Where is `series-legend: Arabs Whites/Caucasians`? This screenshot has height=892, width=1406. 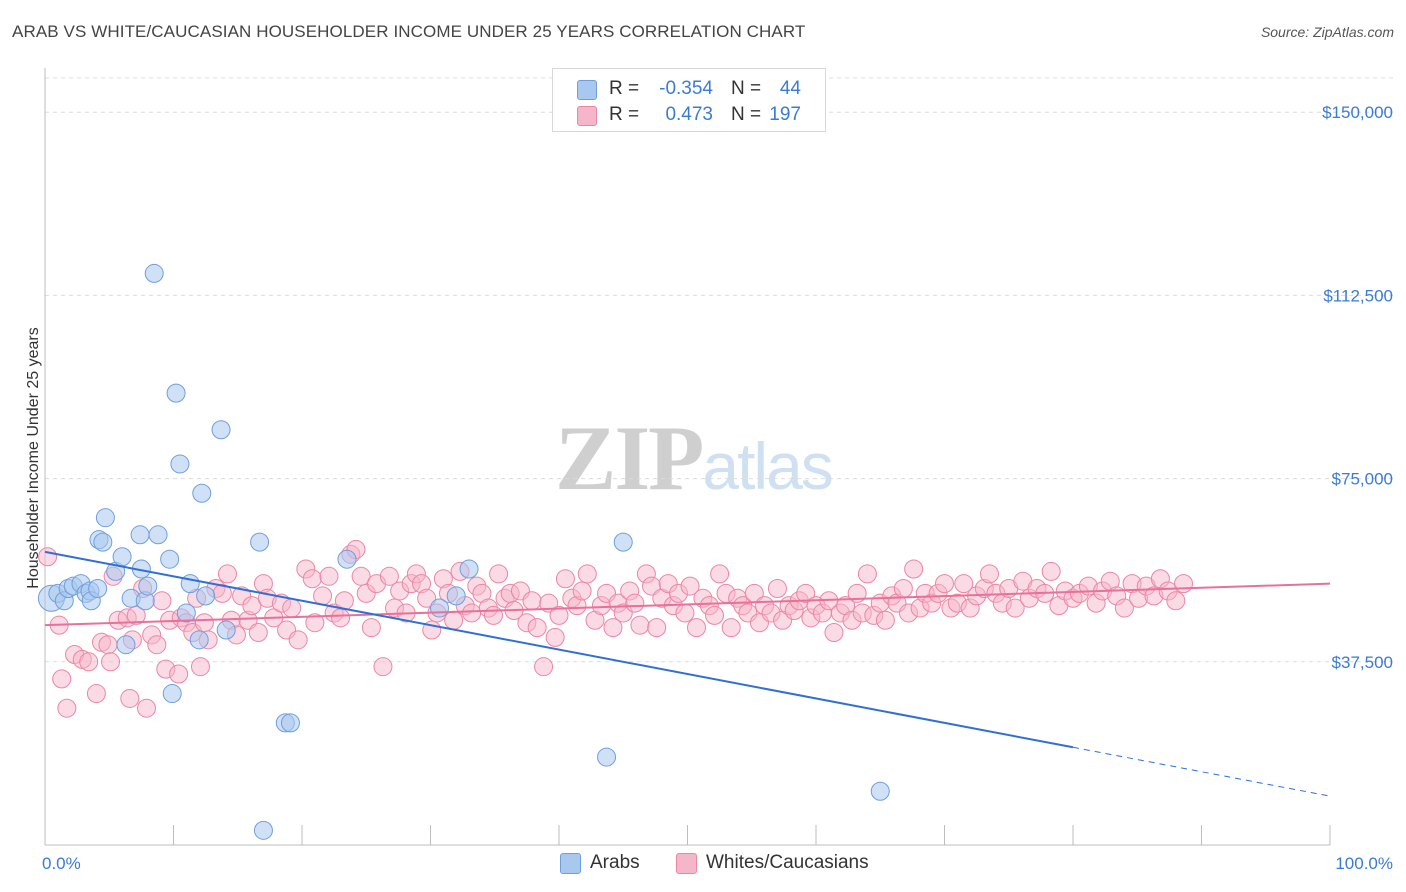
series-legend: Arabs Whites/Caucasians is located at coordinates (703, 864).